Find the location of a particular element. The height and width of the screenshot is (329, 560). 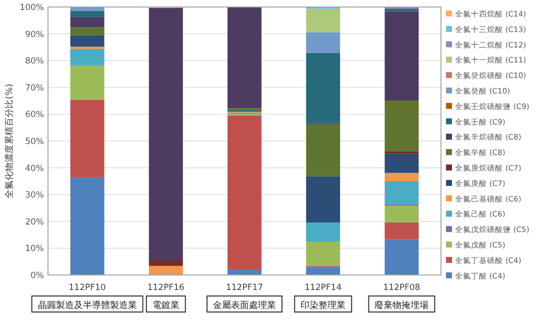

y-tick-label: 10% is located at coordinates (34, 249).